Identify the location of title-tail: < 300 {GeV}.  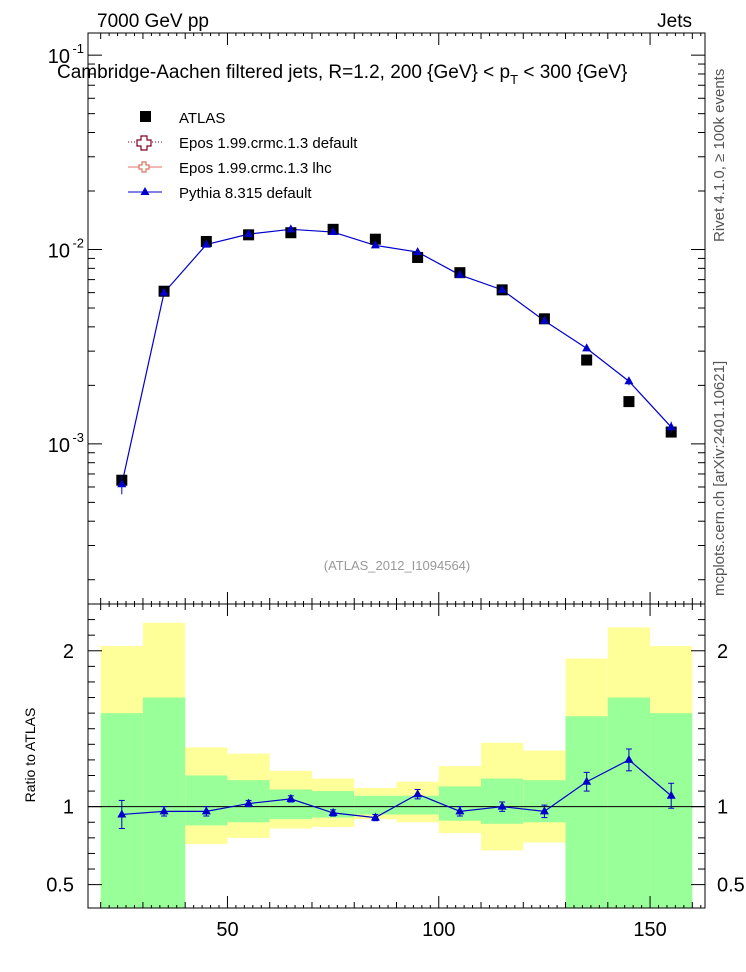
(572, 72).